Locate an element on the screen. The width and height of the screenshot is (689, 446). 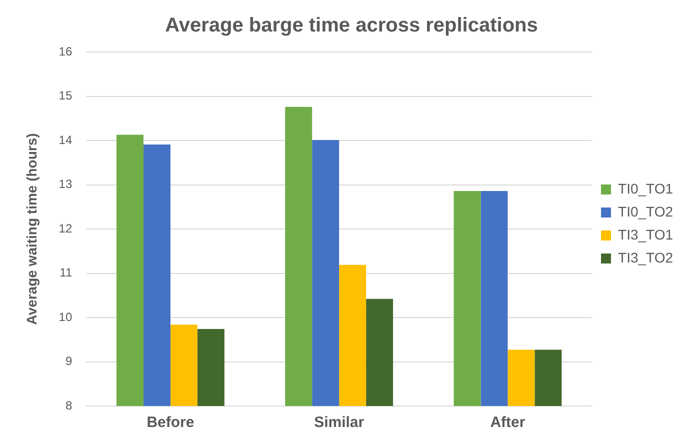
legend-label: TI0_TO1 is located at coordinates (646, 188).